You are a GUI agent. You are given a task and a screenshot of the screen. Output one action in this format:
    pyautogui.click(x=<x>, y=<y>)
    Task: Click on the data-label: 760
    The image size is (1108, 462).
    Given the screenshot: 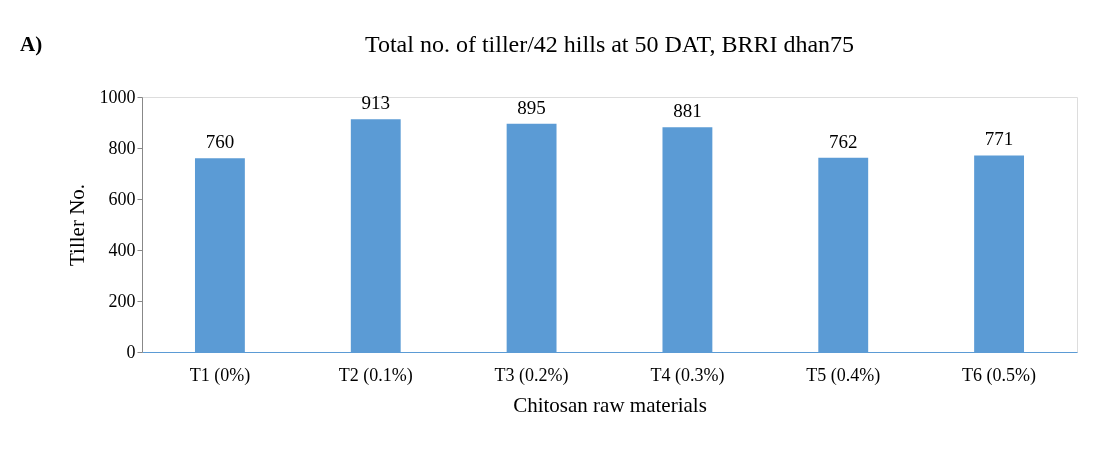 What is the action you would take?
    pyautogui.click(x=220, y=142)
    